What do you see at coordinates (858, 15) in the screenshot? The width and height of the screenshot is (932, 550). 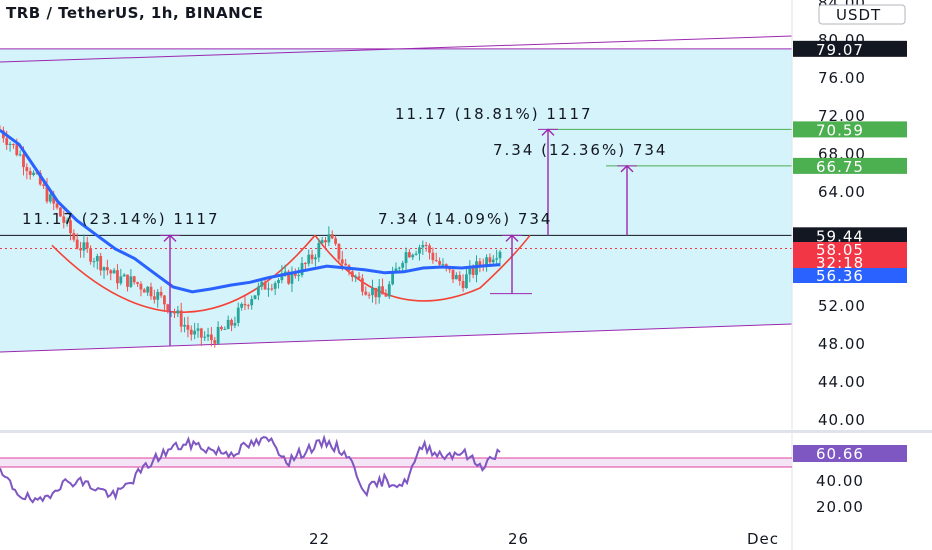 I see `currency-label: USDT` at bounding box center [858, 15].